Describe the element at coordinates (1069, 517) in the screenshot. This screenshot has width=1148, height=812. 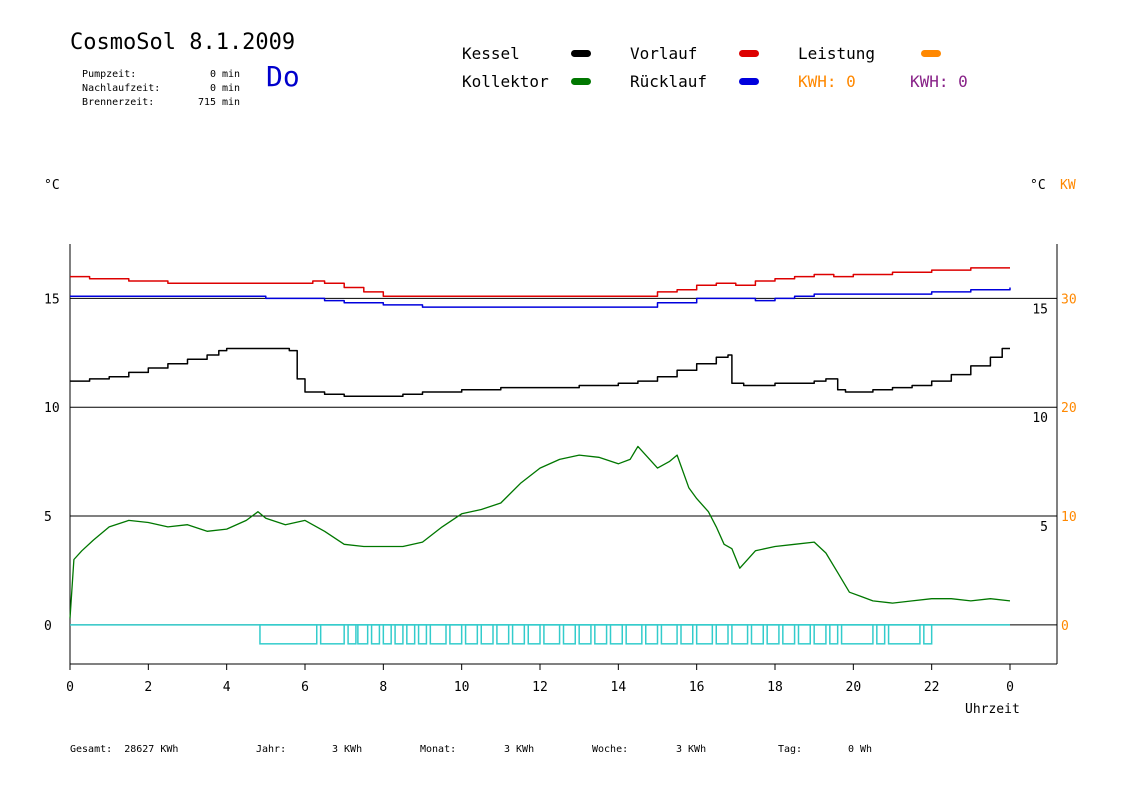
I see `y-tick-label-kw: 10` at that location.